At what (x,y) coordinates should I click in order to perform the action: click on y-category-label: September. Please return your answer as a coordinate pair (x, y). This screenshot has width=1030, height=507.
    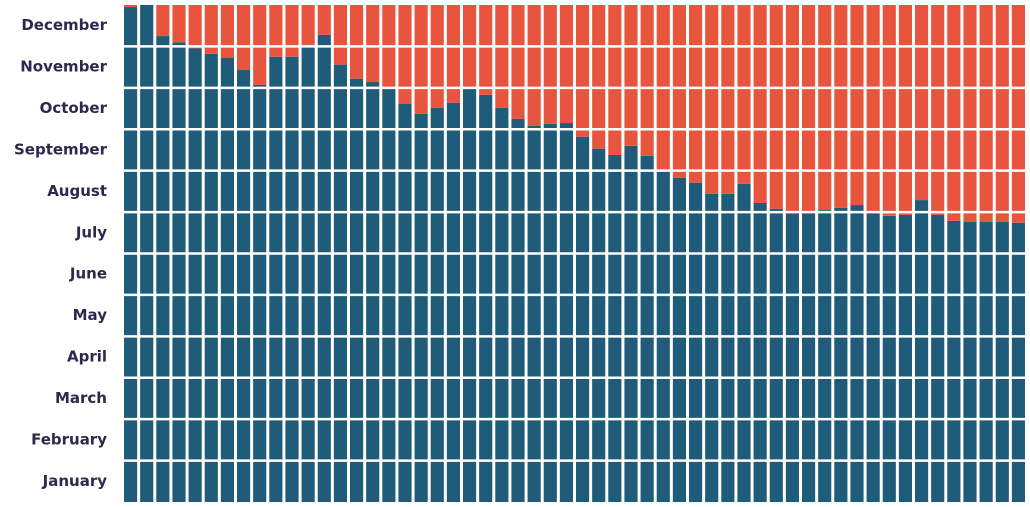
    Looking at the image, I should click on (61, 149).